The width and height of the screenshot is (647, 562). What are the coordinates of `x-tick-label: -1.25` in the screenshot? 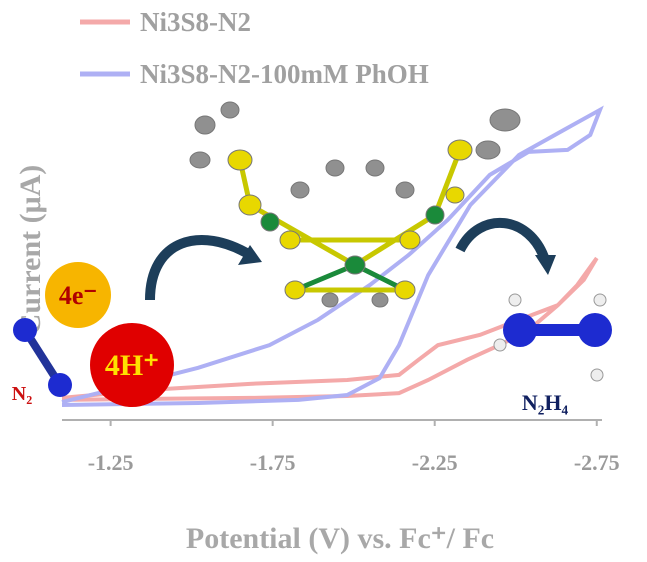 It's located at (111, 462).